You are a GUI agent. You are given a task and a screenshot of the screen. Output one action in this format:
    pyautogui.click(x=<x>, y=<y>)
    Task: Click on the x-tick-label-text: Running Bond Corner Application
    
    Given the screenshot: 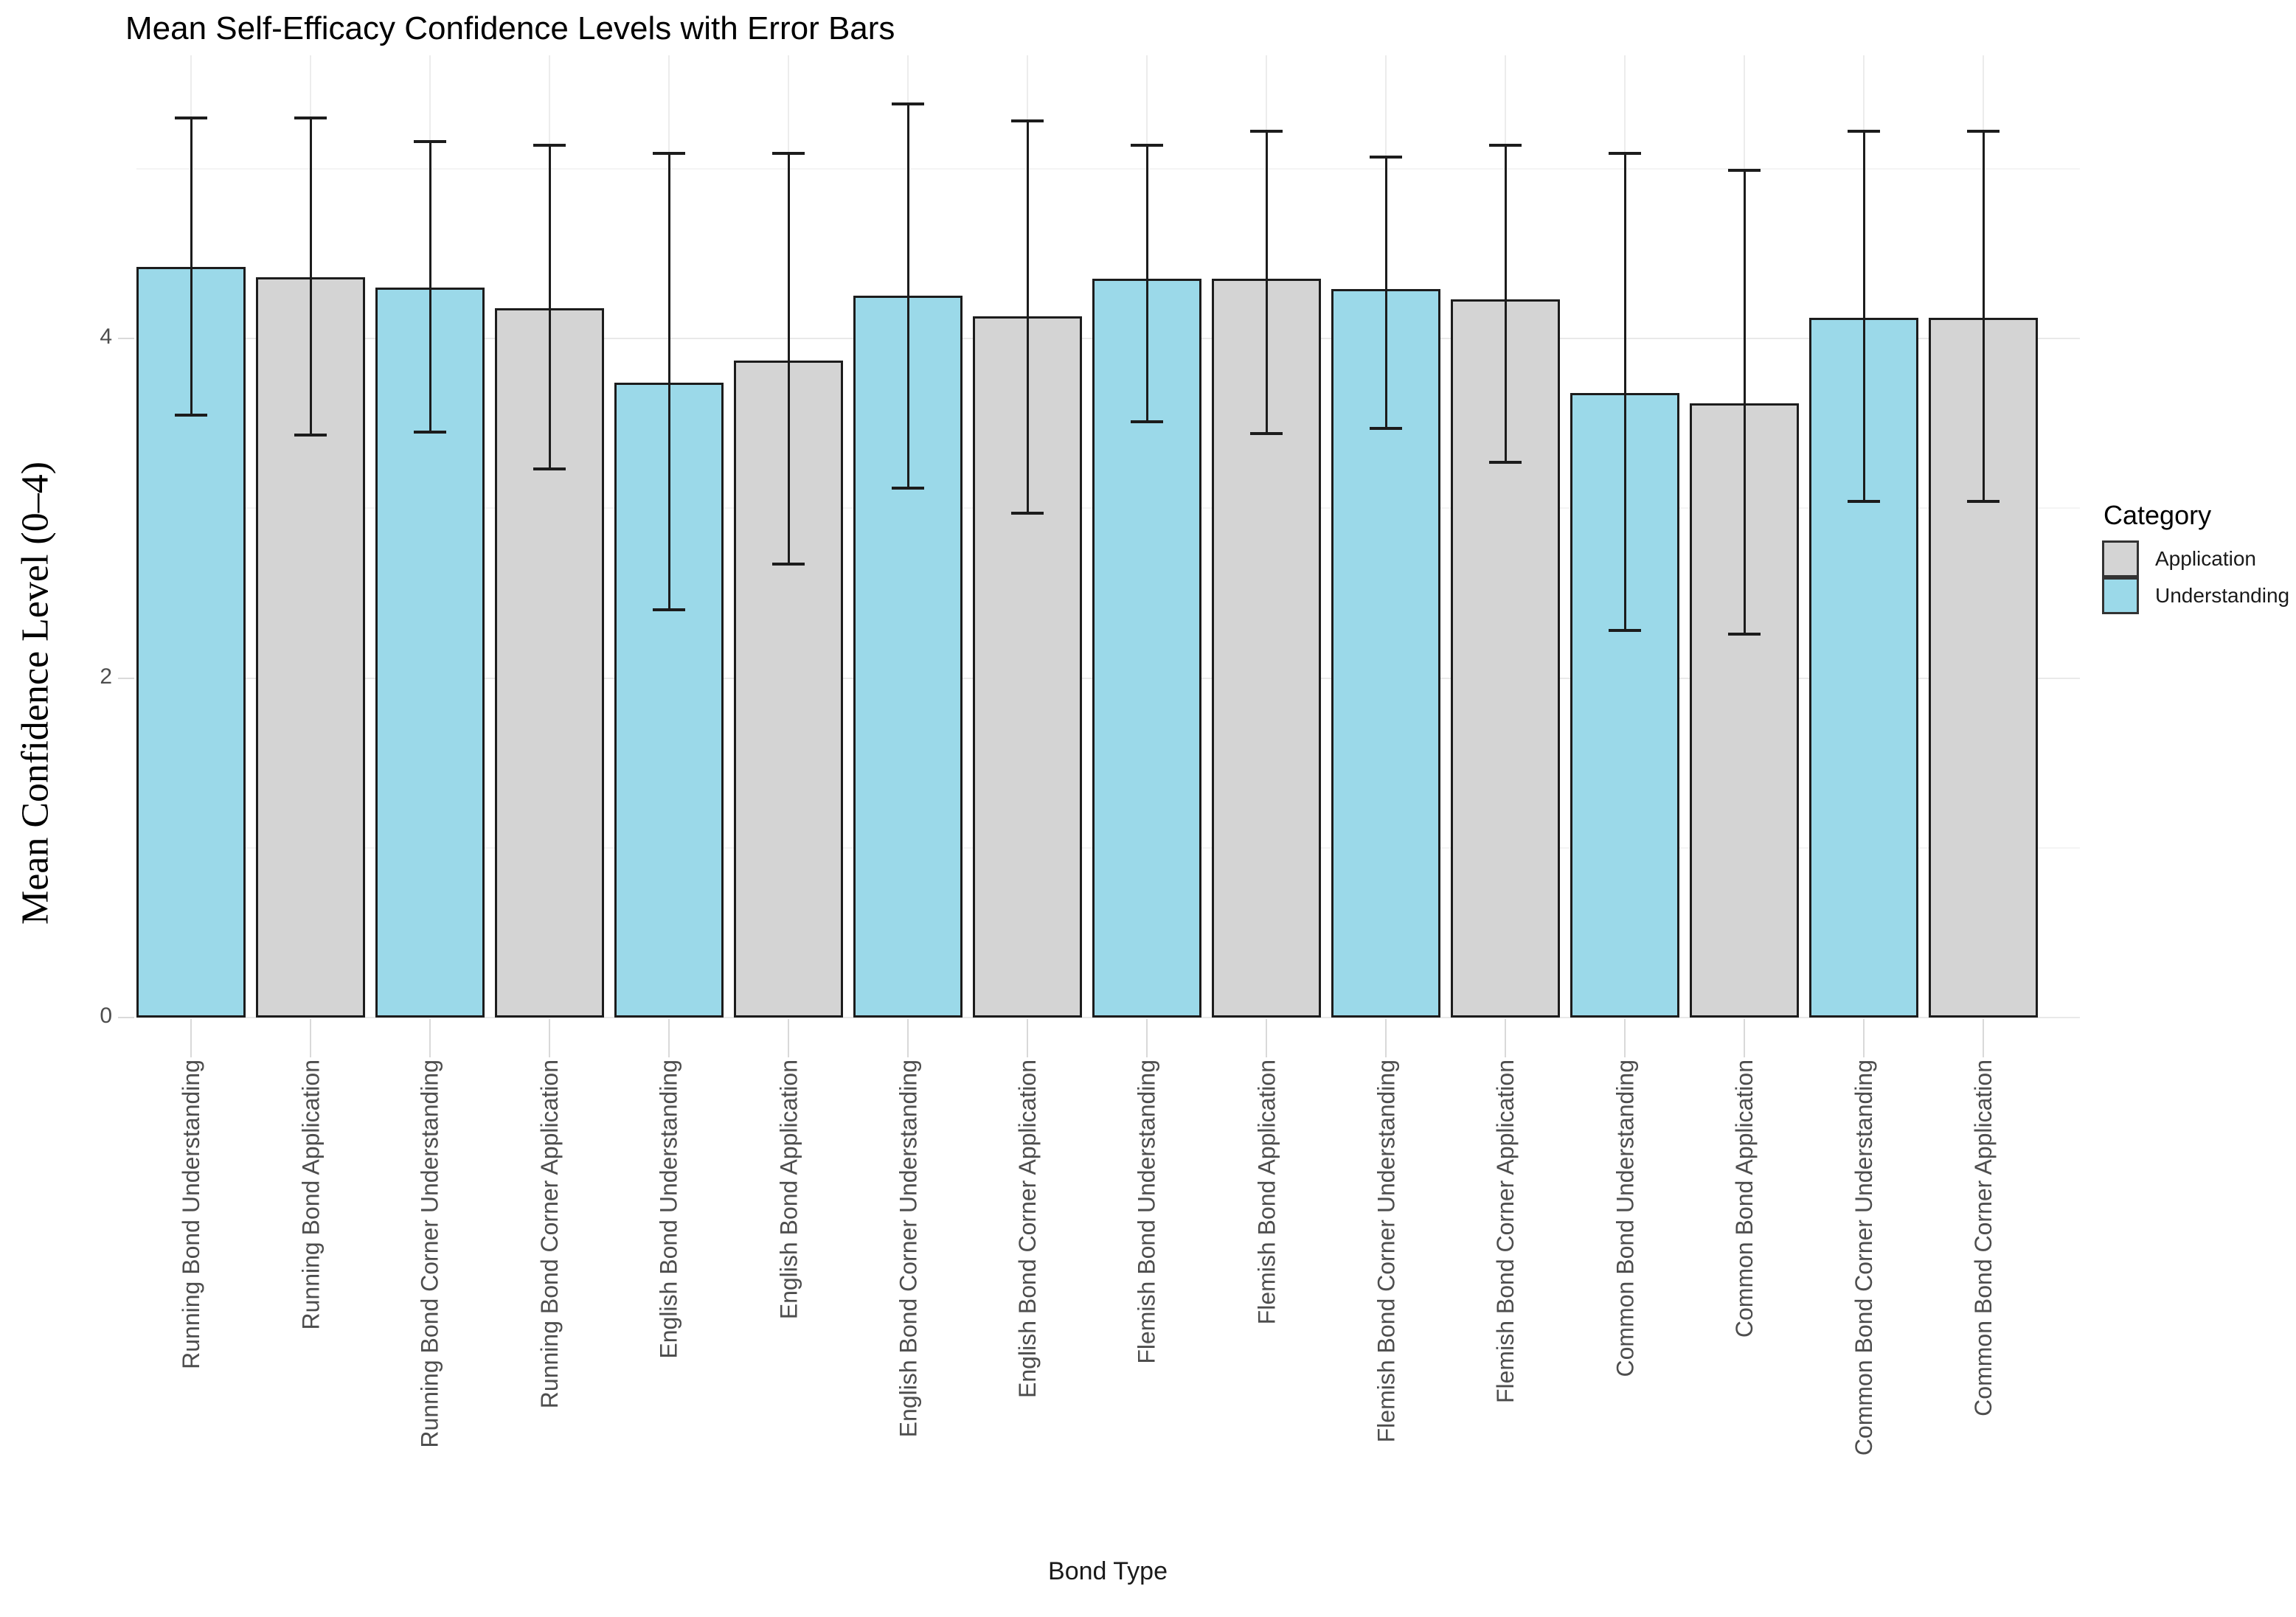 What is the action you would take?
    pyautogui.click(x=549, y=1234)
    